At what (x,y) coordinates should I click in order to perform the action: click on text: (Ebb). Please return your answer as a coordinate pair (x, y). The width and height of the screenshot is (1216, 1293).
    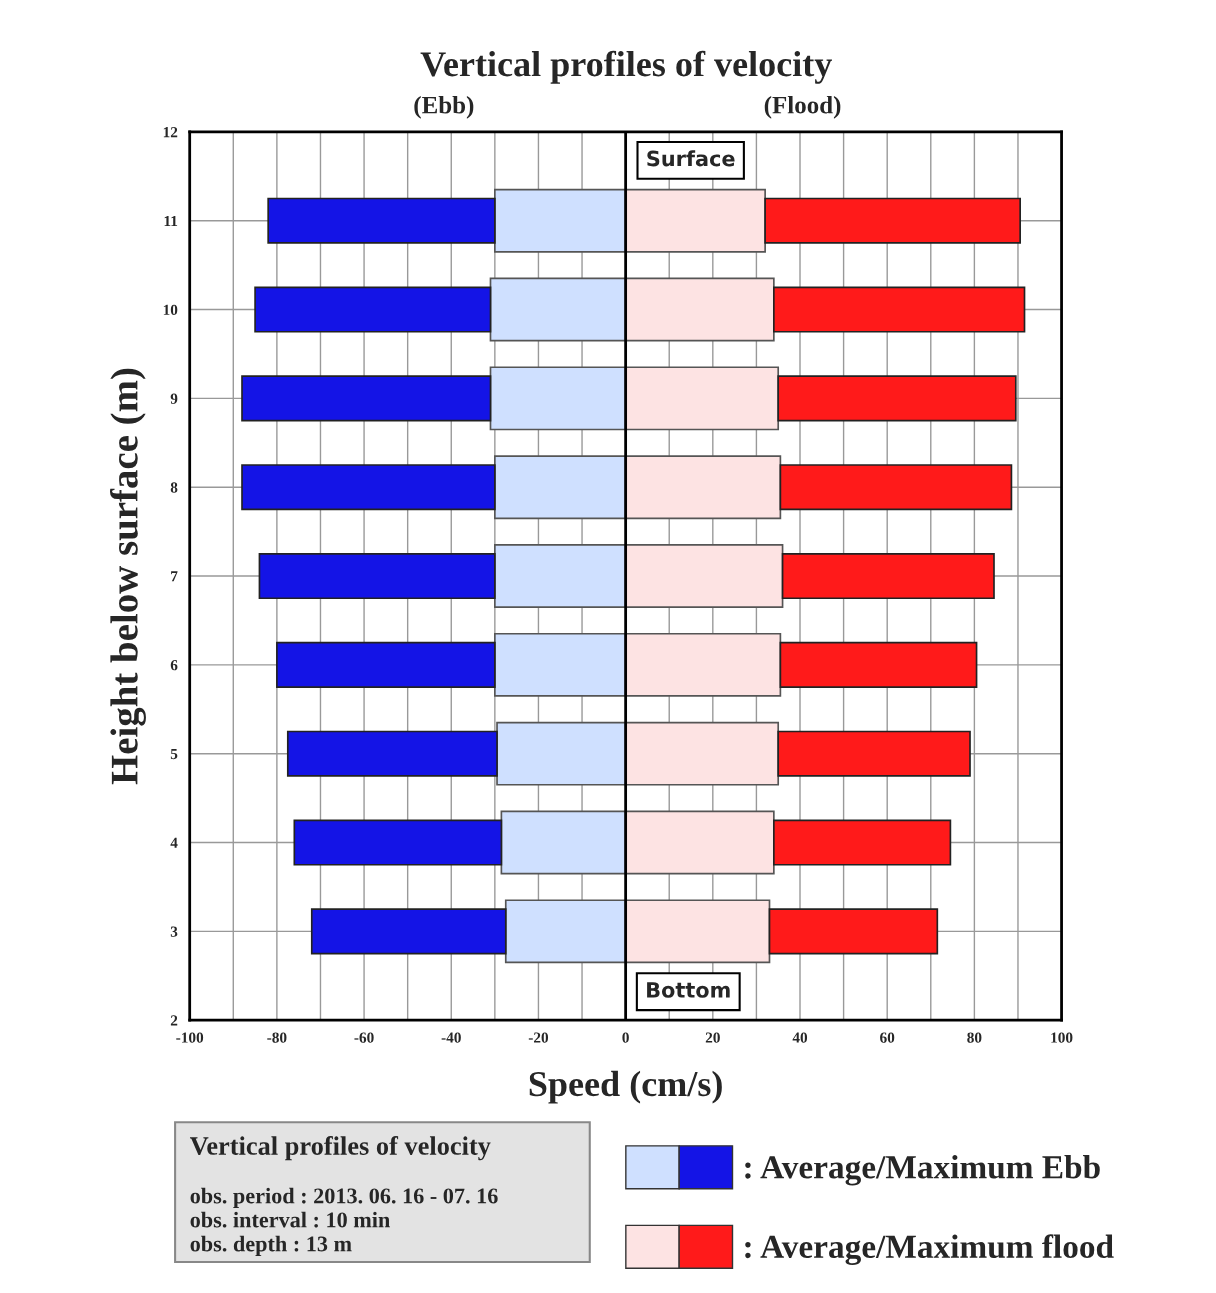
    Looking at the image, I should click on (444, 107).